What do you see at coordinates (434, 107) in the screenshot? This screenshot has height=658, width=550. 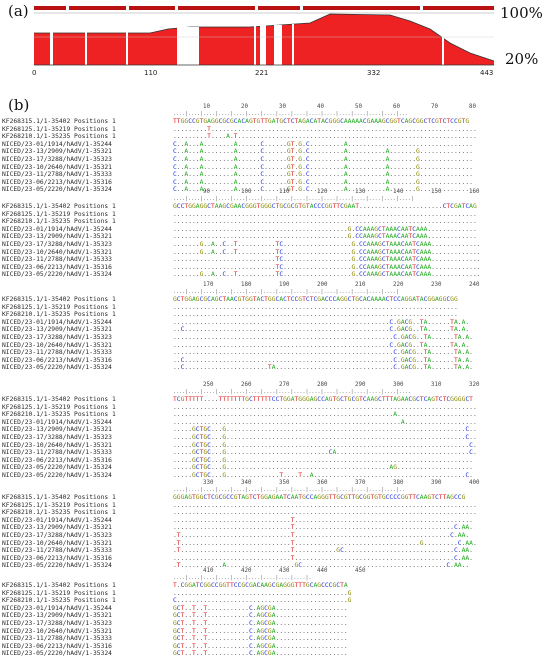 I see `ruler-number: 70` at bounding box center [434, 107].